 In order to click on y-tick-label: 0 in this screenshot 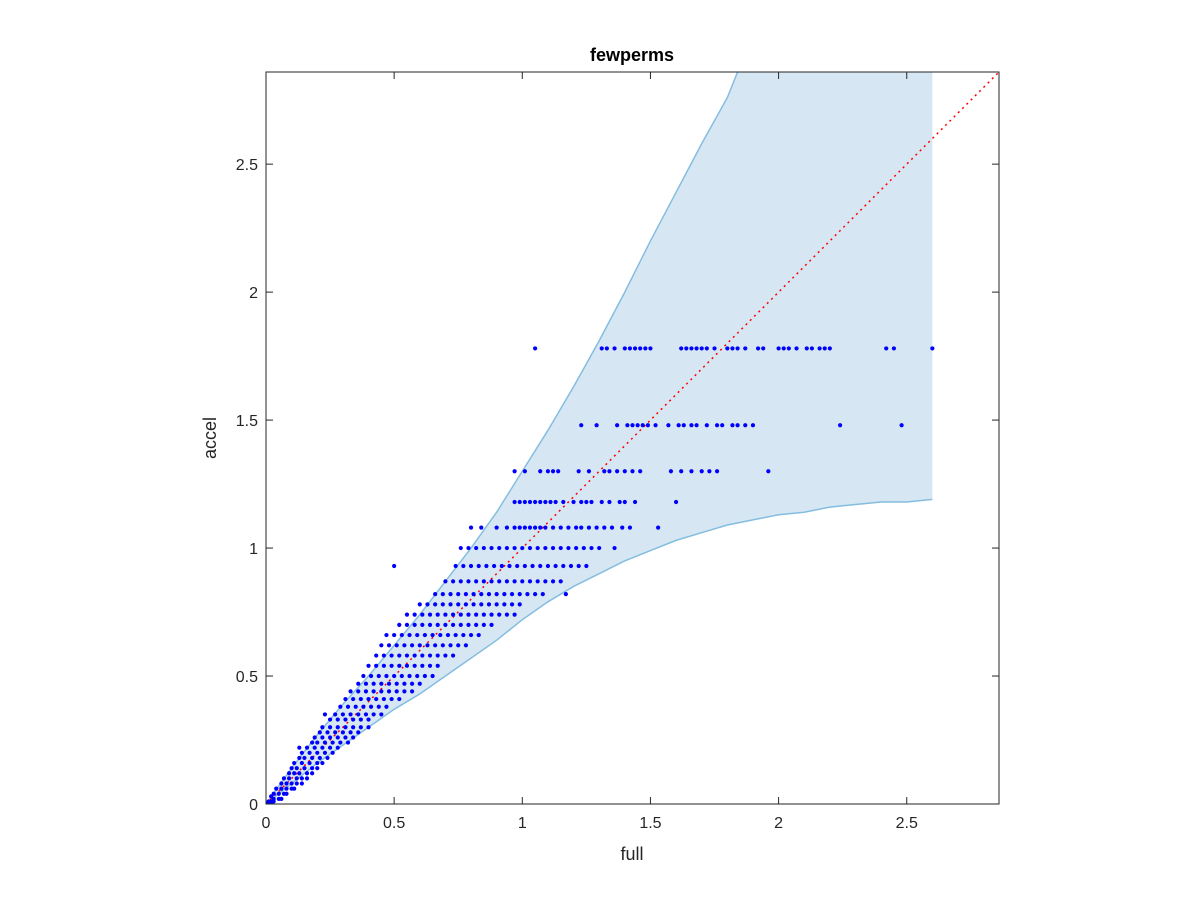, I will do `click(253, 805)`.